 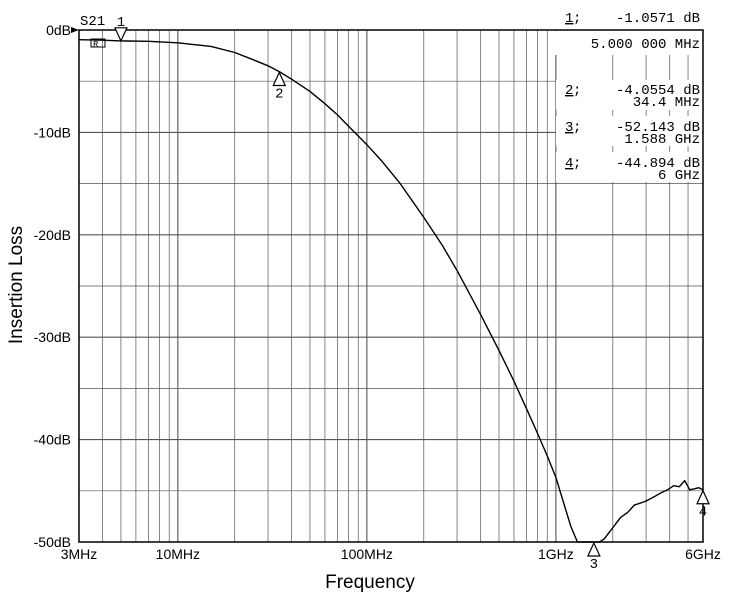 What do you see at coordinates (658, 128) in the screenshot?
I see `marker-readout-3-value: -52.143 dB` at bounding box center [658, 128].